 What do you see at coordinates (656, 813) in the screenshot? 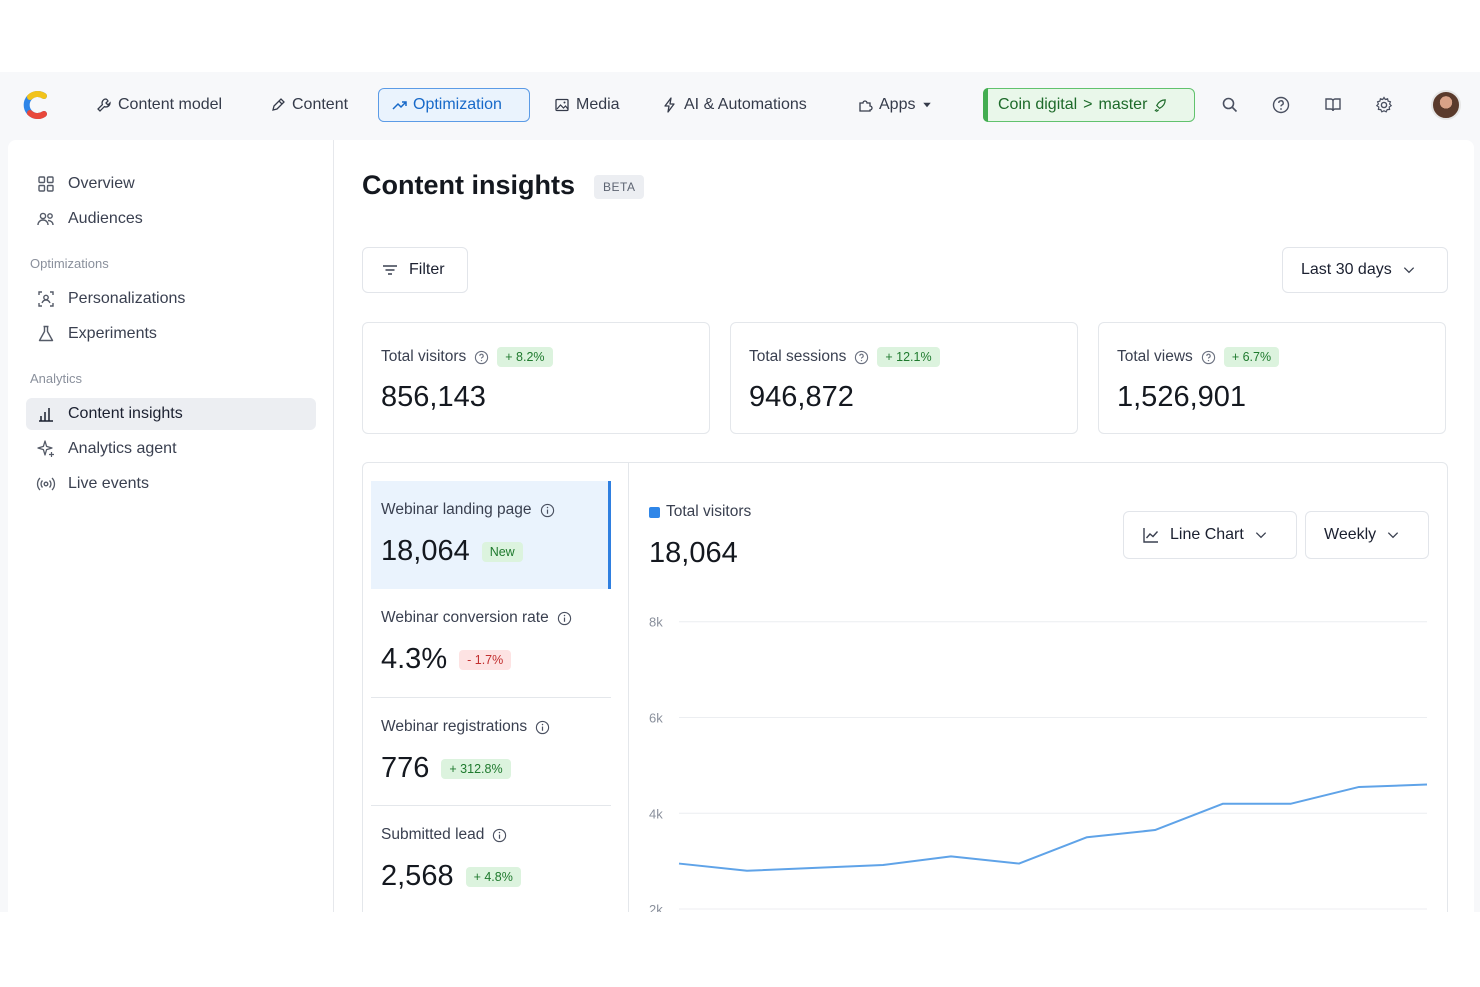
I see `y-tick-label: 4k` at bounding box center [656, 813].